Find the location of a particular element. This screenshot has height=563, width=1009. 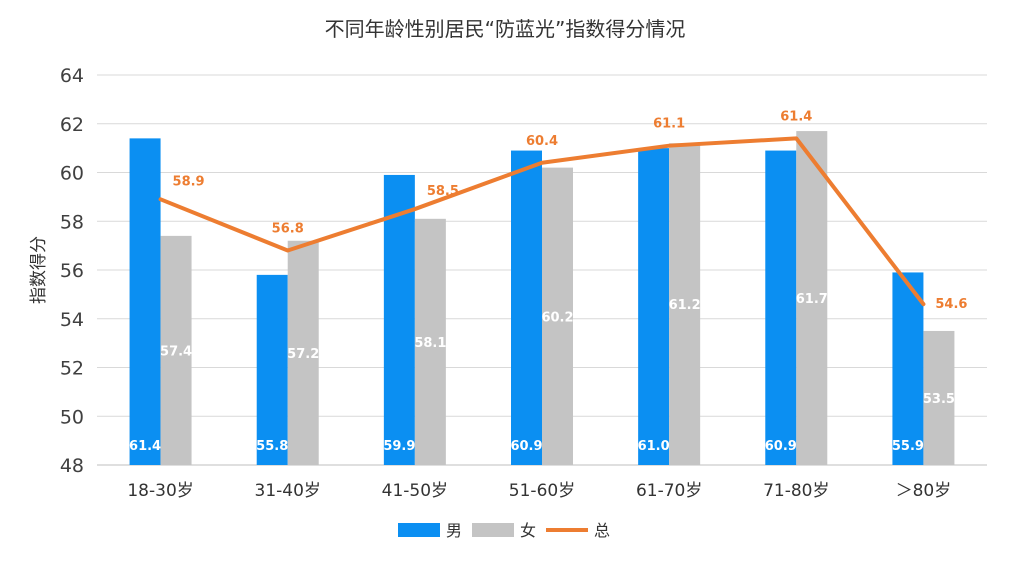

x-axis-ticks: 18-30岁 31-40岁 41-50岁 51-60岁 61-70岁 71-80岁 ＞80岁 is located at coordinates (539, 491).